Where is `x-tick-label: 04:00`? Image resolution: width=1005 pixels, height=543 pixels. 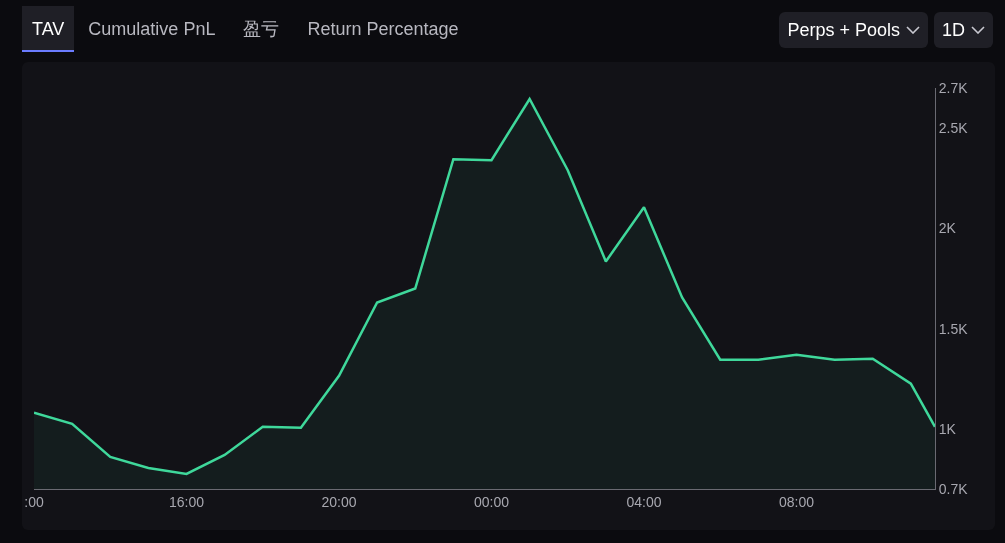 x-tick-label: 04:00 is located at coordinates (644, 501).